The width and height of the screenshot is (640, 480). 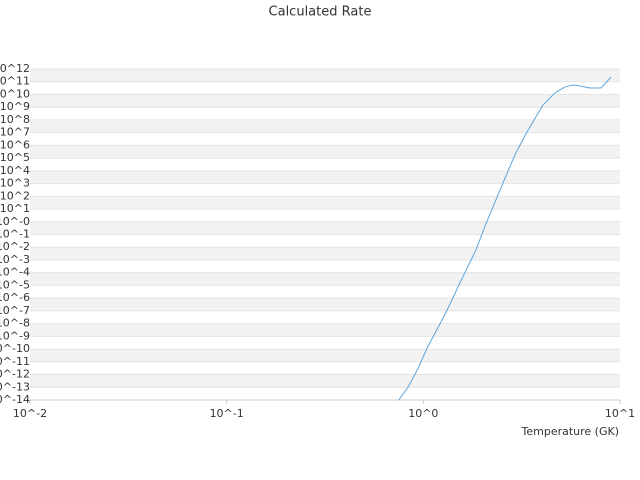 What do you see at coordinates (15, 132) in the screenshot?
I see `y-tick-label: 10^7` at bounding box center [15, 132].